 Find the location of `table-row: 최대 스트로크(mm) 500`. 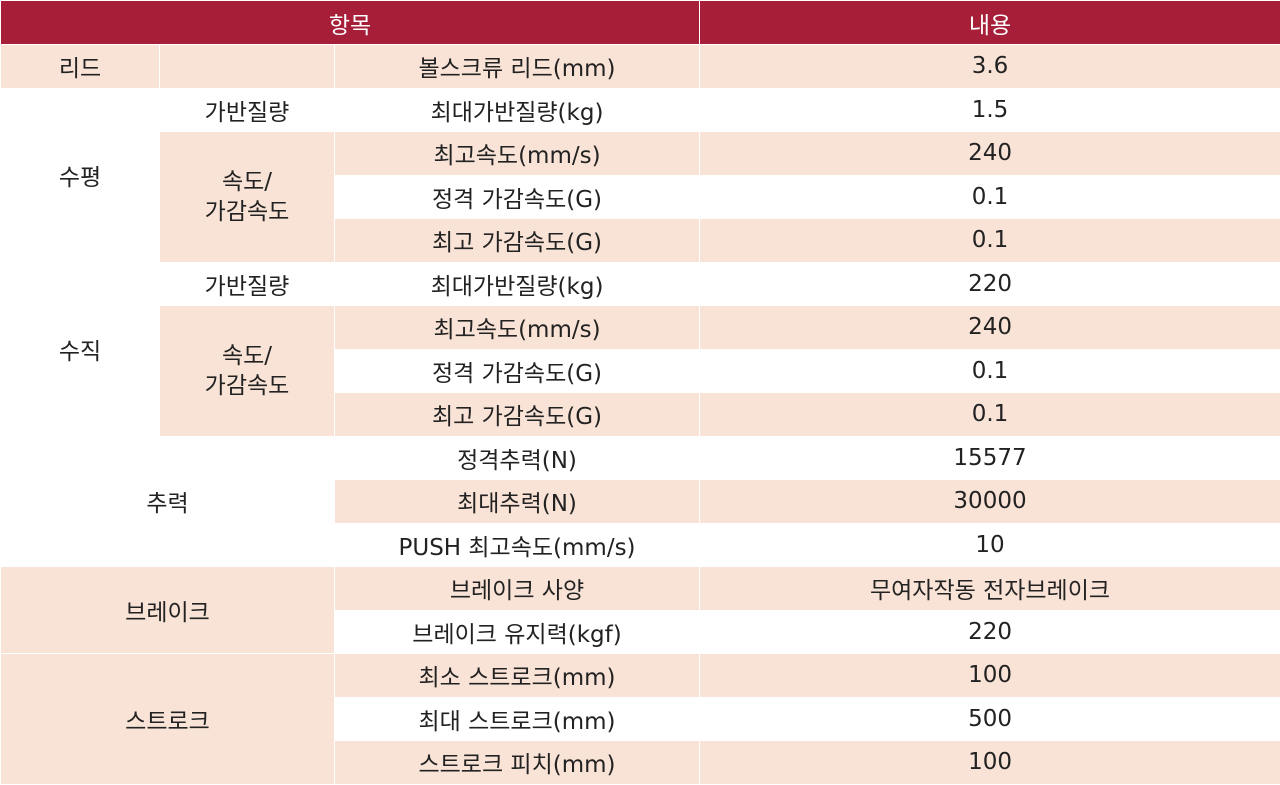

table-row: 최대 스트로크(mm) 500 is located at coordinates (640, 718).